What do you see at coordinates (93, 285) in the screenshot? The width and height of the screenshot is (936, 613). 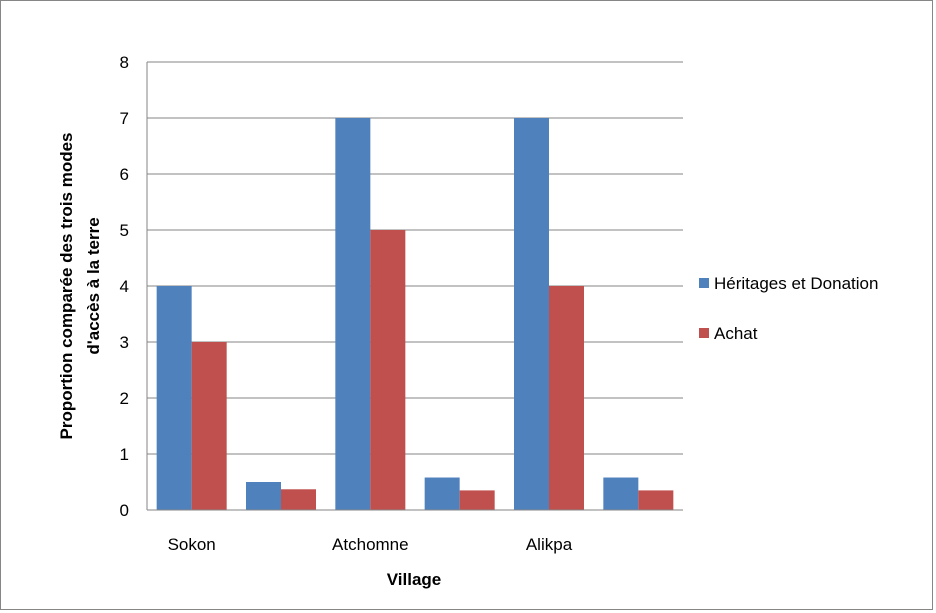 I see `y-axis-title-line-2: d'accès à la terre` at bounding box center [93, 285].